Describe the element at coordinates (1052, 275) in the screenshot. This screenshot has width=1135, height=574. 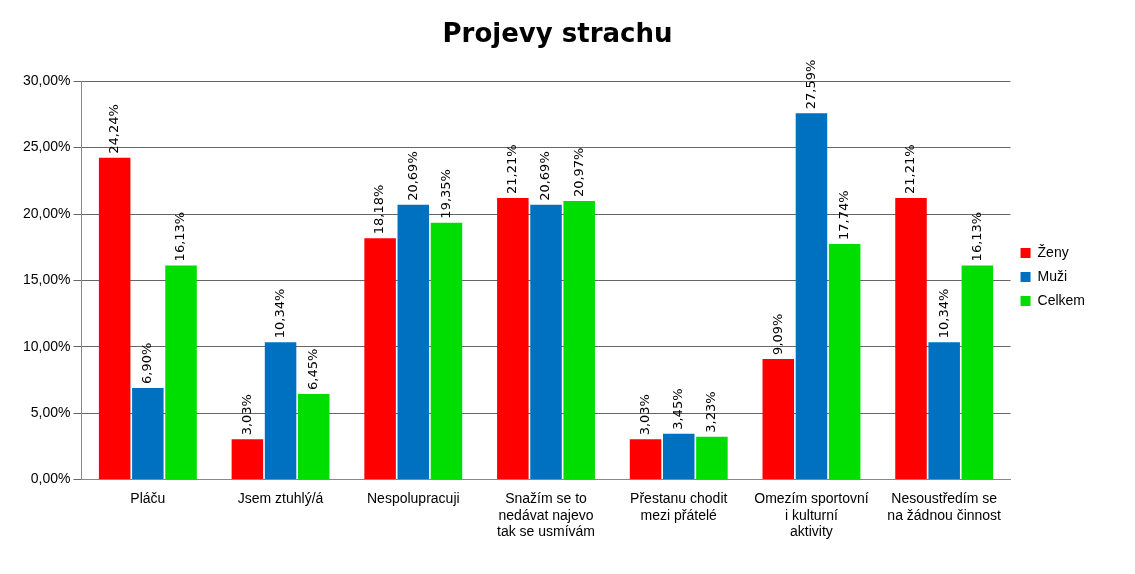
I see `legend-label: Muži` at that location.